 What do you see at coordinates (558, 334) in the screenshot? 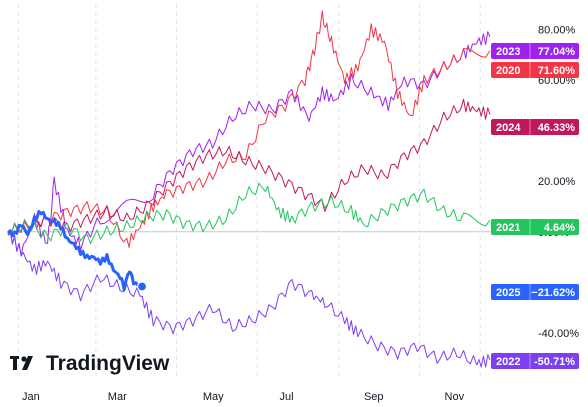
I see `y-tick-label: -40.00%` at bounding box center [558, 334].